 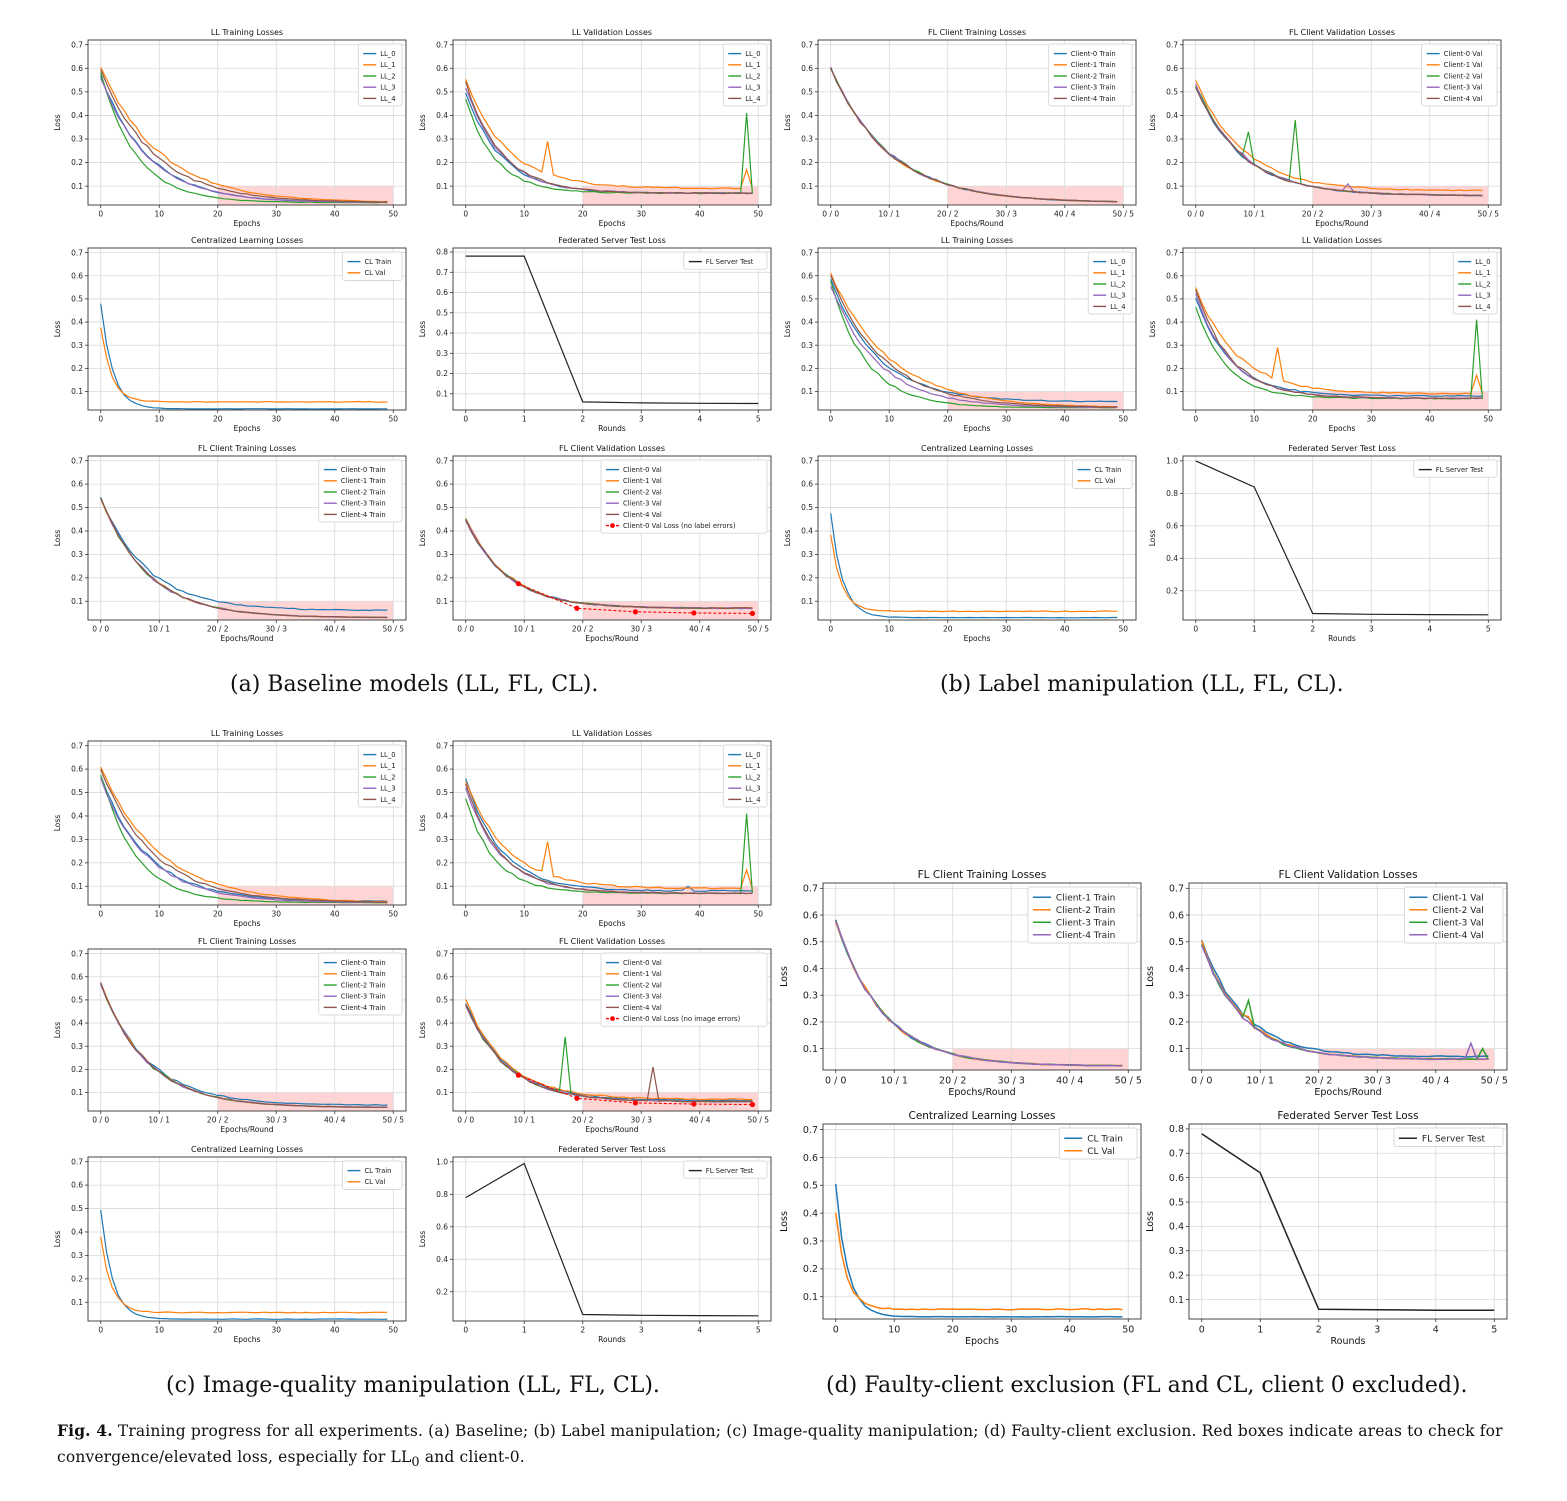 I want to click on x-tick-label: 20 / 2, so click(x=218, y=1120).